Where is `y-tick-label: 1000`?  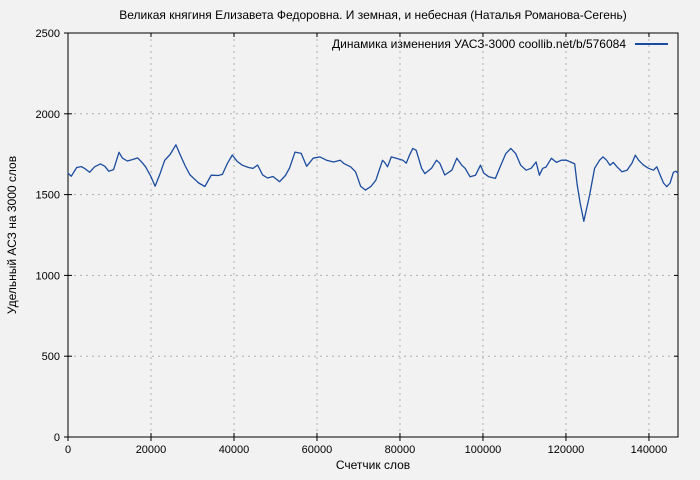
y-tick-label: 1000 is located at coordinates (48, 276).